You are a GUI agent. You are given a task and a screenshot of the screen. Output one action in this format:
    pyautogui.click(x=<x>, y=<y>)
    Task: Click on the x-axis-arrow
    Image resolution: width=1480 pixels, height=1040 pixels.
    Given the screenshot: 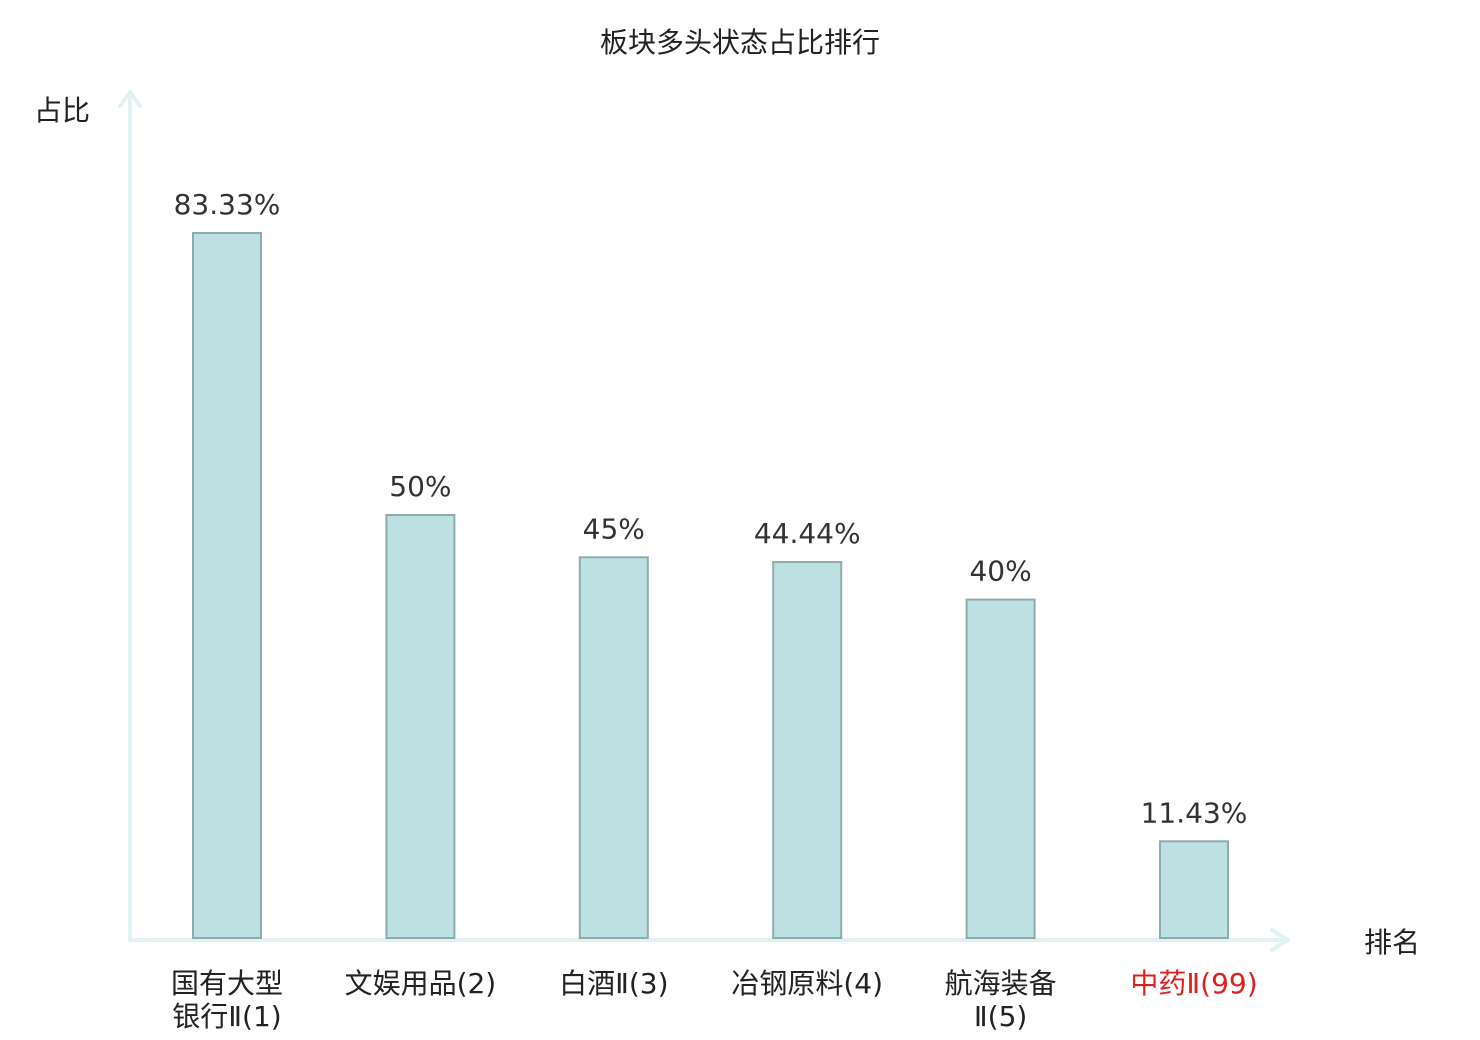 What is the action you would take?
    pyautogui.click(x=1280, y=940)
    